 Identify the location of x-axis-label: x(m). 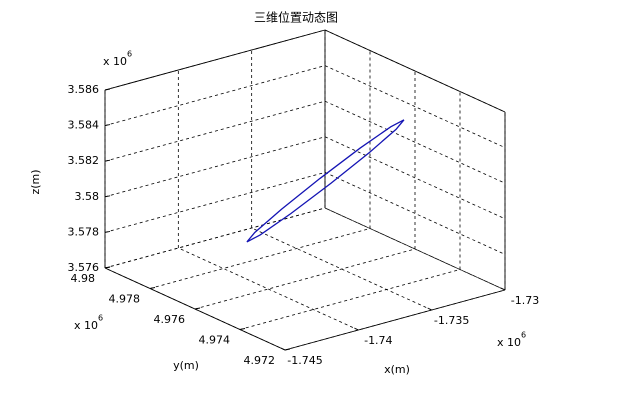
(397, 369).